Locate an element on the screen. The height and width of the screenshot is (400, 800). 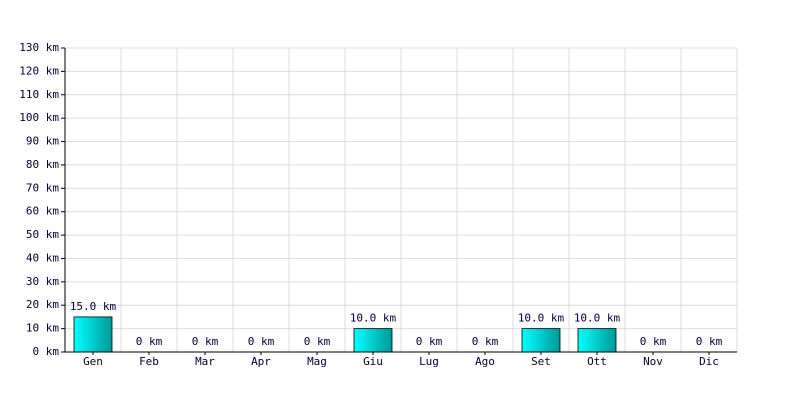
x-tick-label: Dic is located at coordinates (709, 361).